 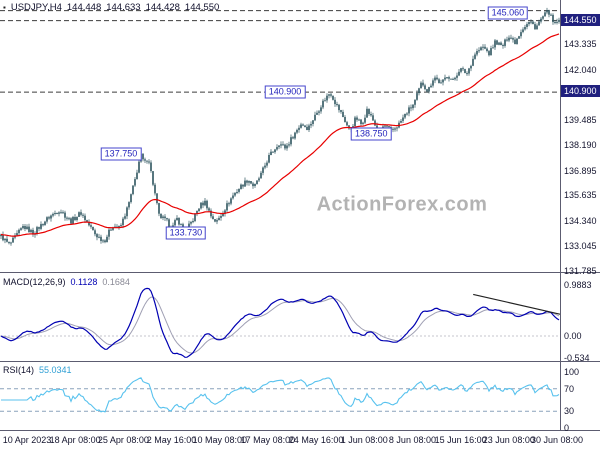 I want to click on price-tick-label: 142.040, so click(x=580, y=69).